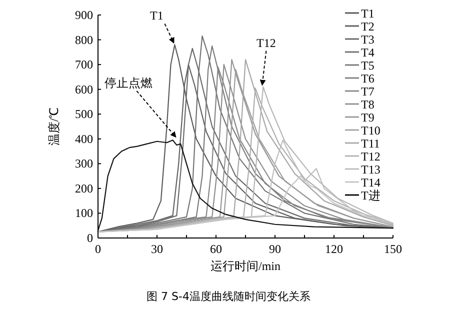 Image resolution: width=457 pixels, height=320 pixels. Describe the element at coordinates (84, 65) in the screenshot. I see `y-tick-label: 700` at that location.